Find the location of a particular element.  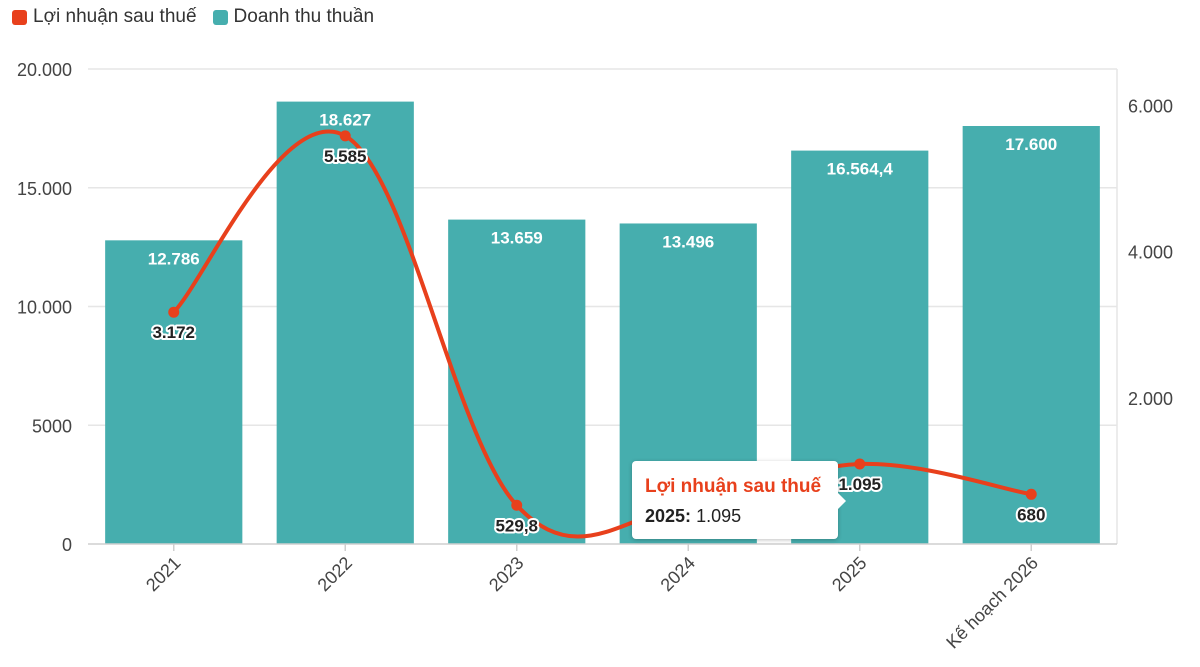

bar-label-Kế hoạch 2026: 17.600 is located at coordinates (1031, 144).